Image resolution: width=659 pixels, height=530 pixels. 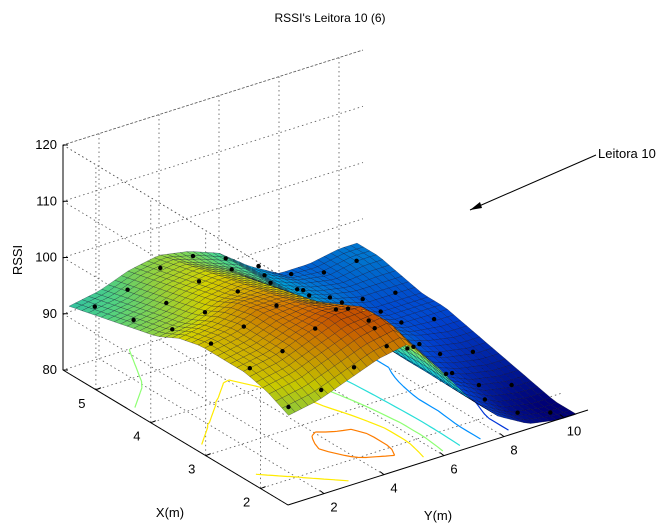 What do you see at coordinates (353, 443) in the screenshot?
I see `contour-line` at bounding box center [353, 443].